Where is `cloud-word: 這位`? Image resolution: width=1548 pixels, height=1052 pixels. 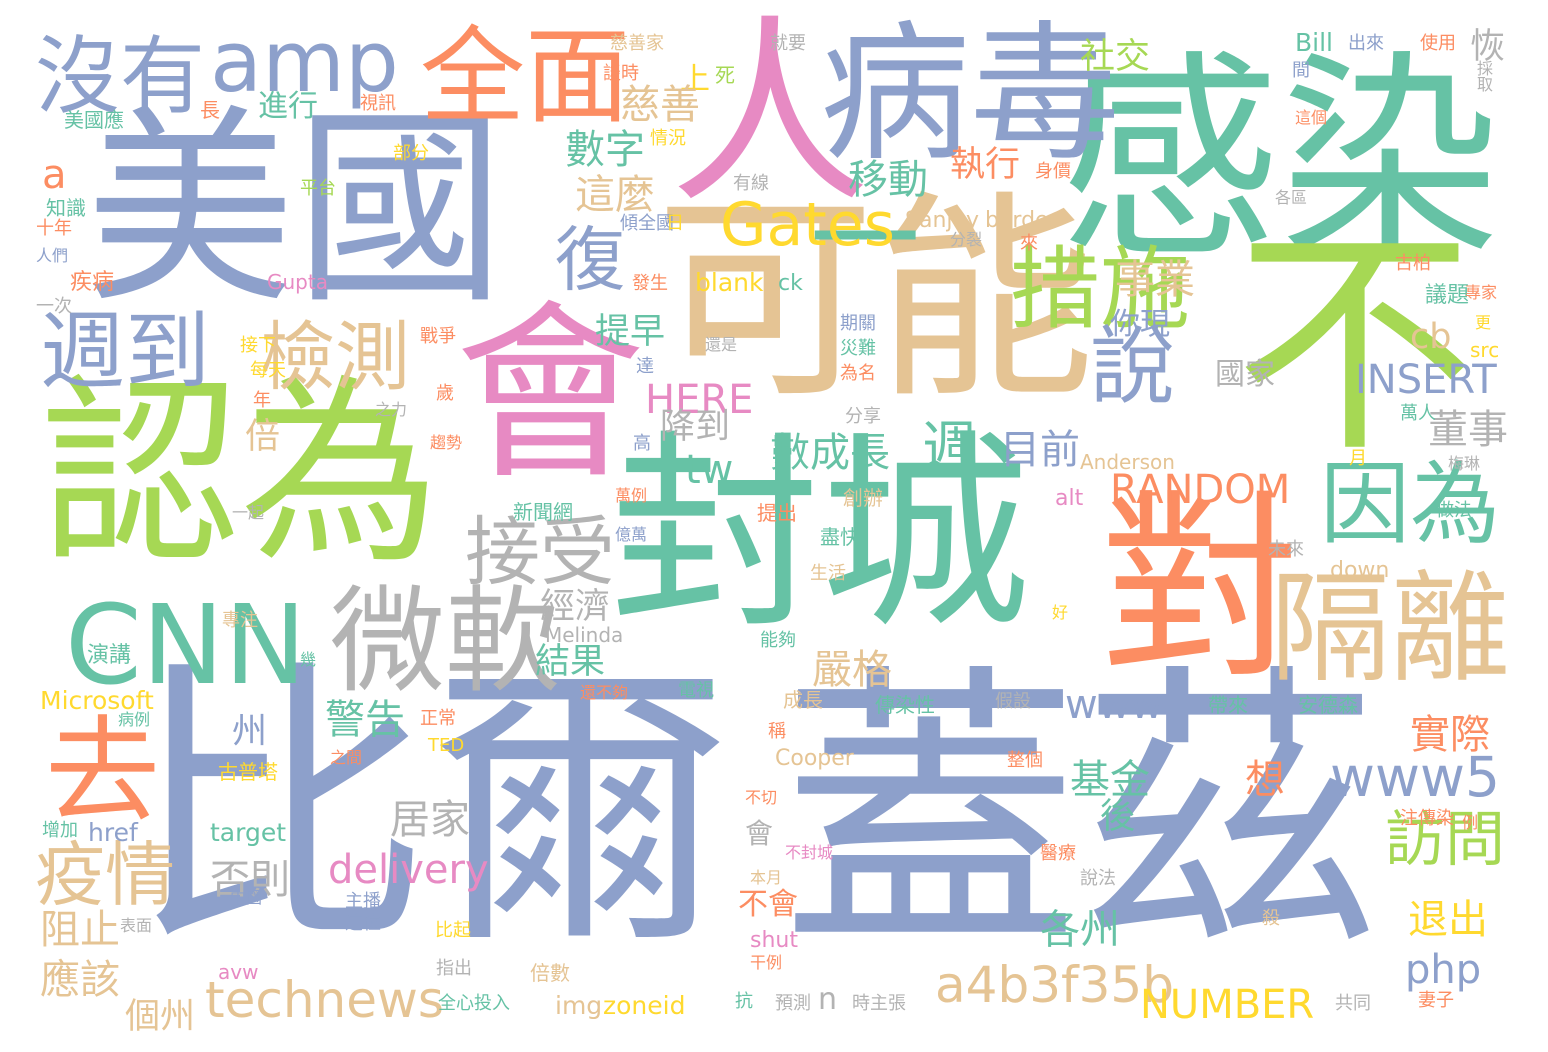 cloud-word: 這位 is located at coordinates (363, 923).